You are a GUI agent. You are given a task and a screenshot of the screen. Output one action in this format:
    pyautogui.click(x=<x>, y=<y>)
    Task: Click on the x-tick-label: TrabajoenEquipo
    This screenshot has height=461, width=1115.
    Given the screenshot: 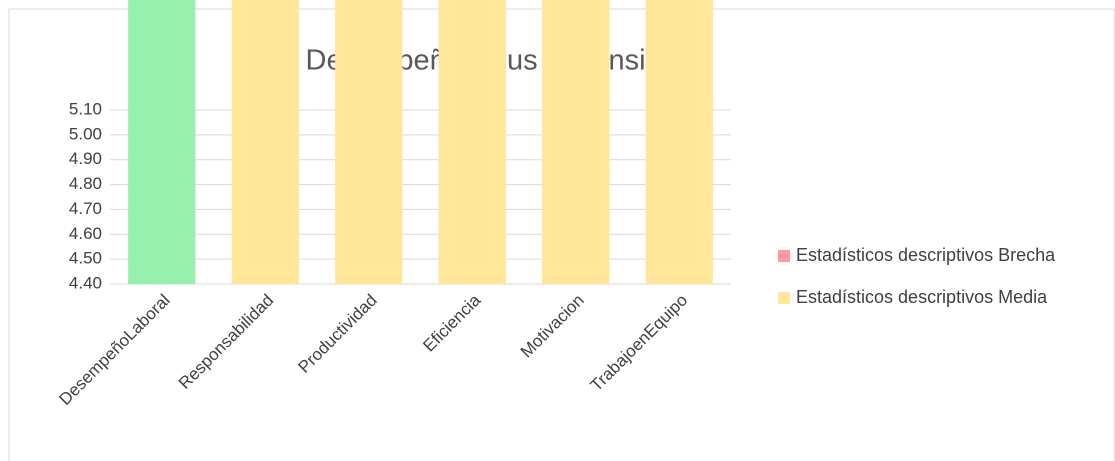 What is the action you would take?
    pyautogui.click(x=639, y=343)
    